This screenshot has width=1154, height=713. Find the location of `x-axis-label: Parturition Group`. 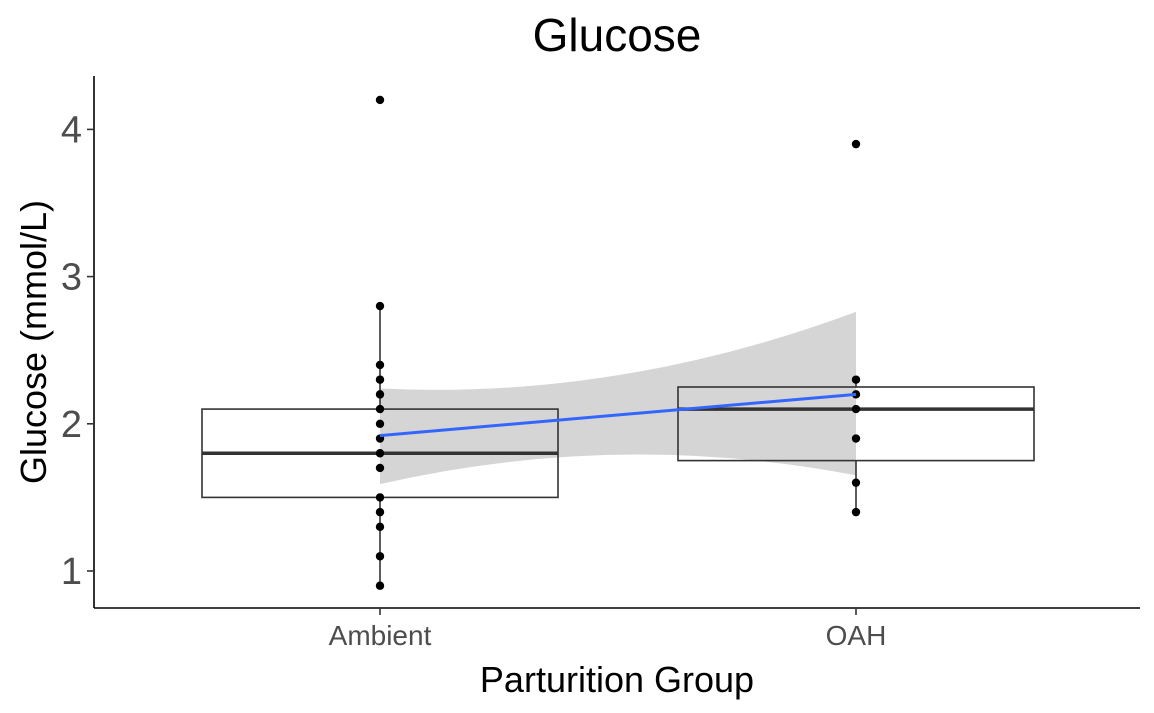

x-axis-label: Parturition Group is located at coordinates (617, 679).